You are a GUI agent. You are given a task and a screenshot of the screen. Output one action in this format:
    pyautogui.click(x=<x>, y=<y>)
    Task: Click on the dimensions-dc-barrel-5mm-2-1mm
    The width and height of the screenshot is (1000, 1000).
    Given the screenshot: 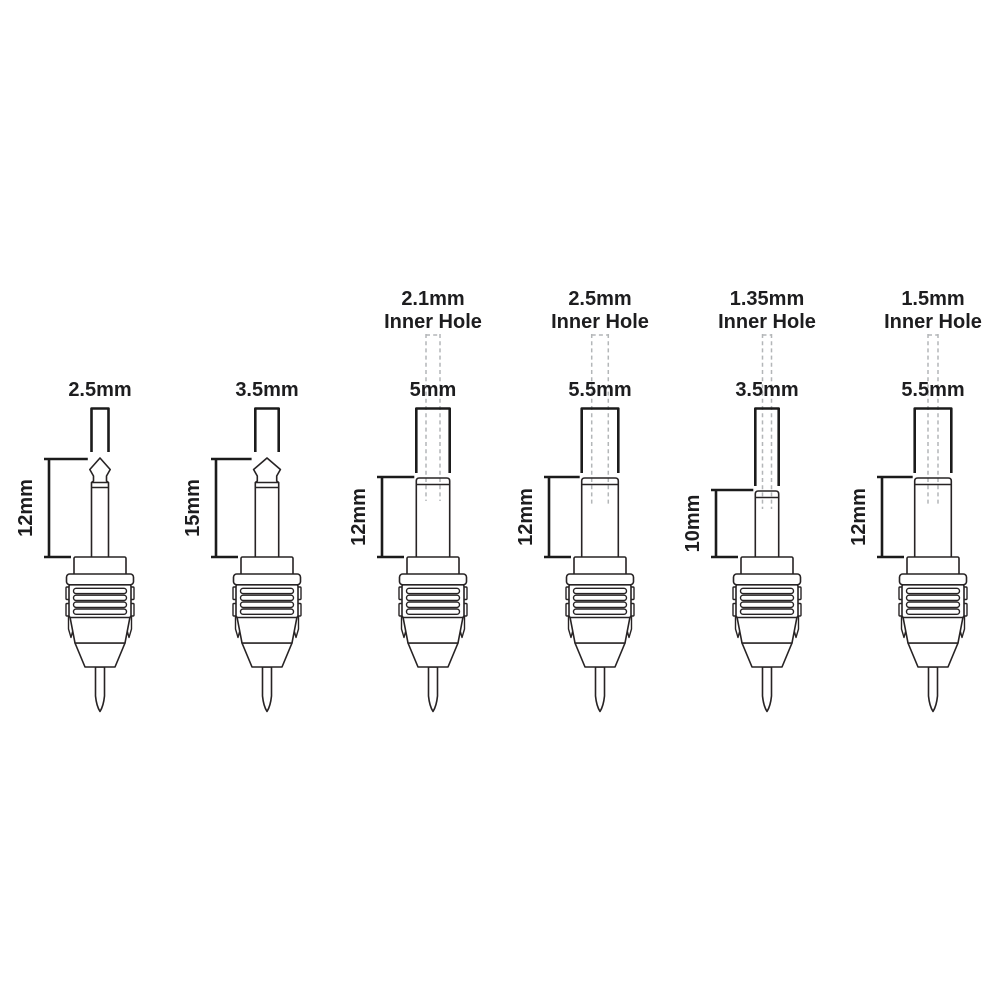 What is the action you would take?
    pyautogui.click(x=414, y=483)
    